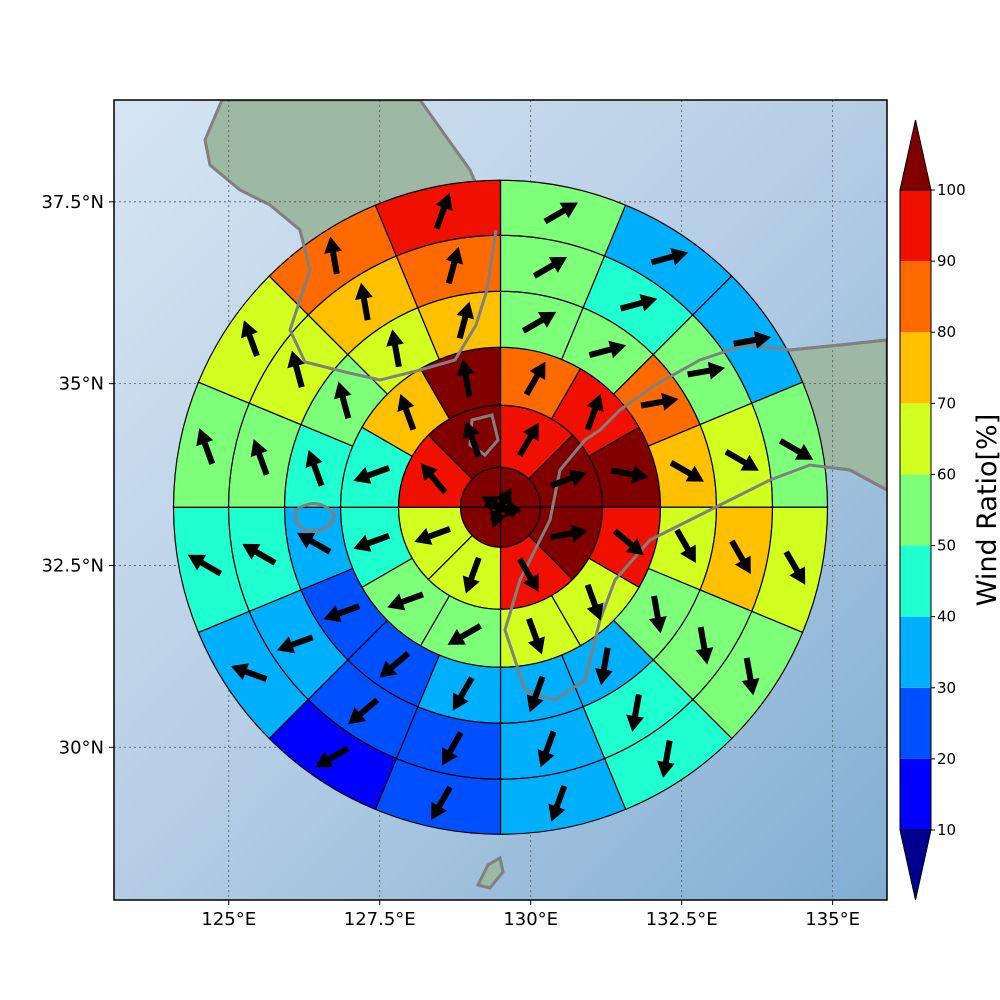  What do you see at coordinates (946, 332) in the screenshot?
I see `colorbar-tick-label: 80` at bounding box center [946, 332].